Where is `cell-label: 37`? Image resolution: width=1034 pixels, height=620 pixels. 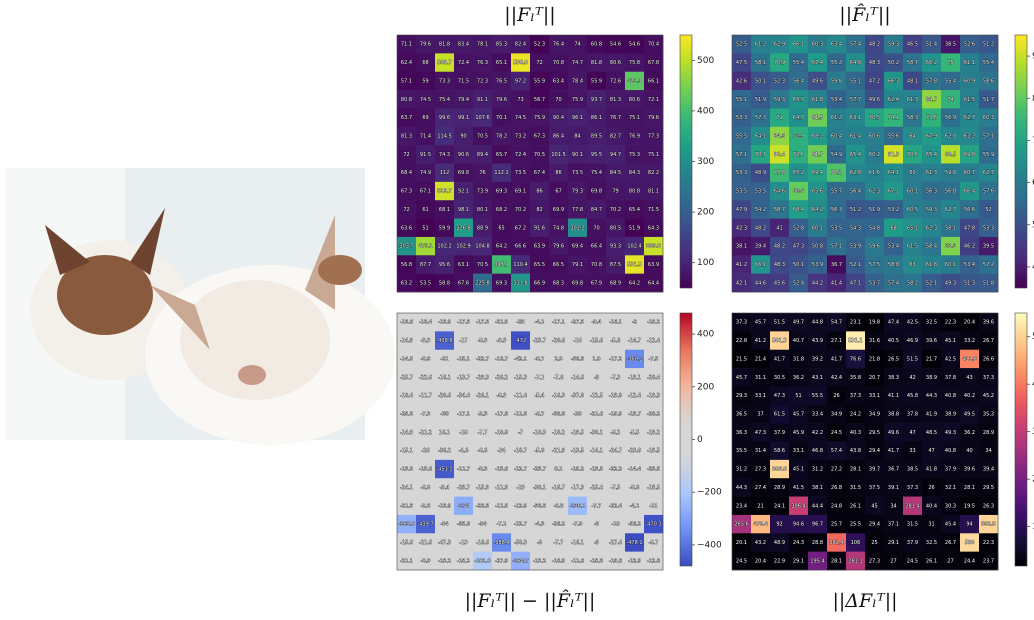 cell-label: 37 is located at coordinates (760, 414).